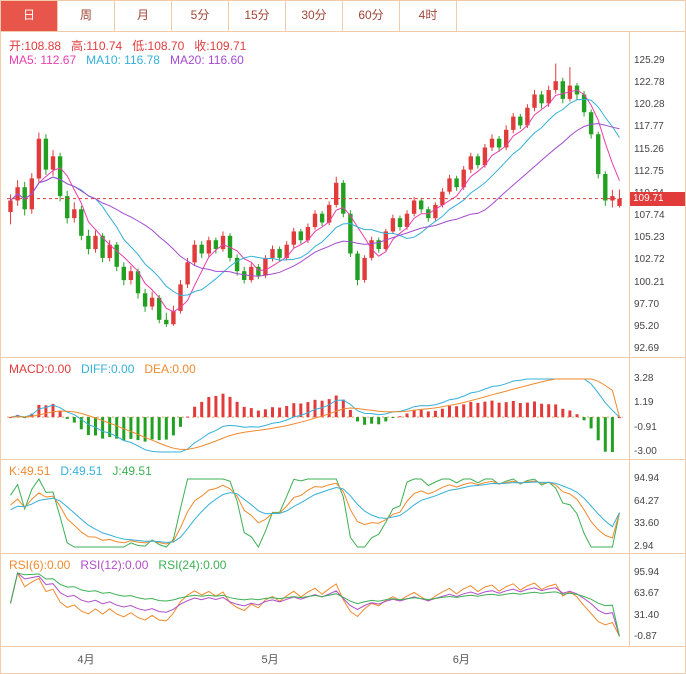 Image resolution: width=686 pixels, height=674 pixels. I want to click on legend-macd-item-2: DEA:0.00, so click(170, 369).